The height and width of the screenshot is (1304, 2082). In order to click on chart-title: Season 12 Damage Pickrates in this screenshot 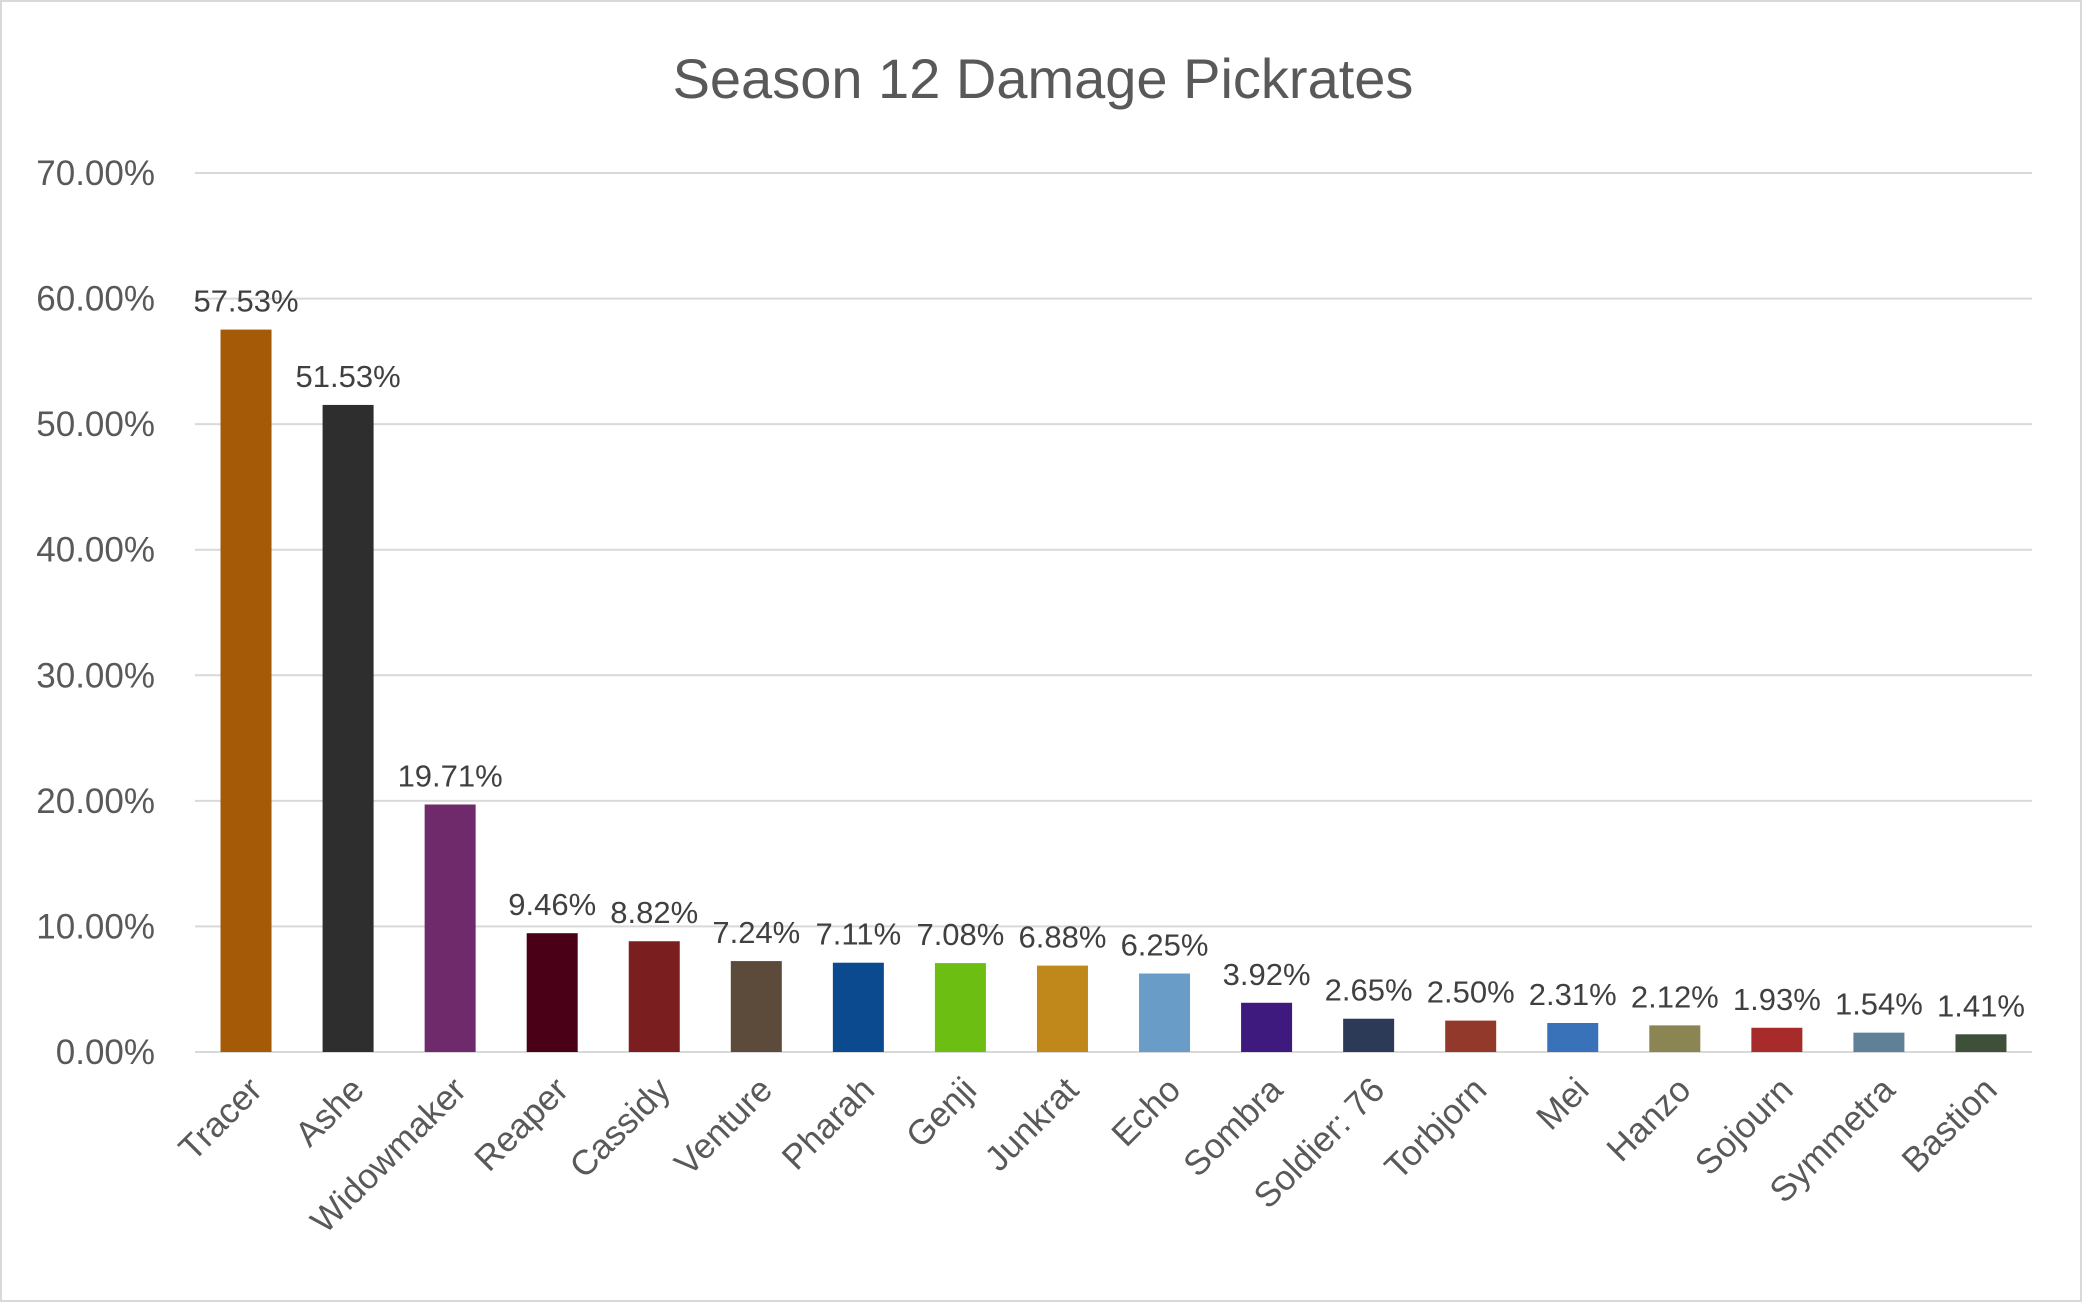, I will do `click(1043, 78)`.